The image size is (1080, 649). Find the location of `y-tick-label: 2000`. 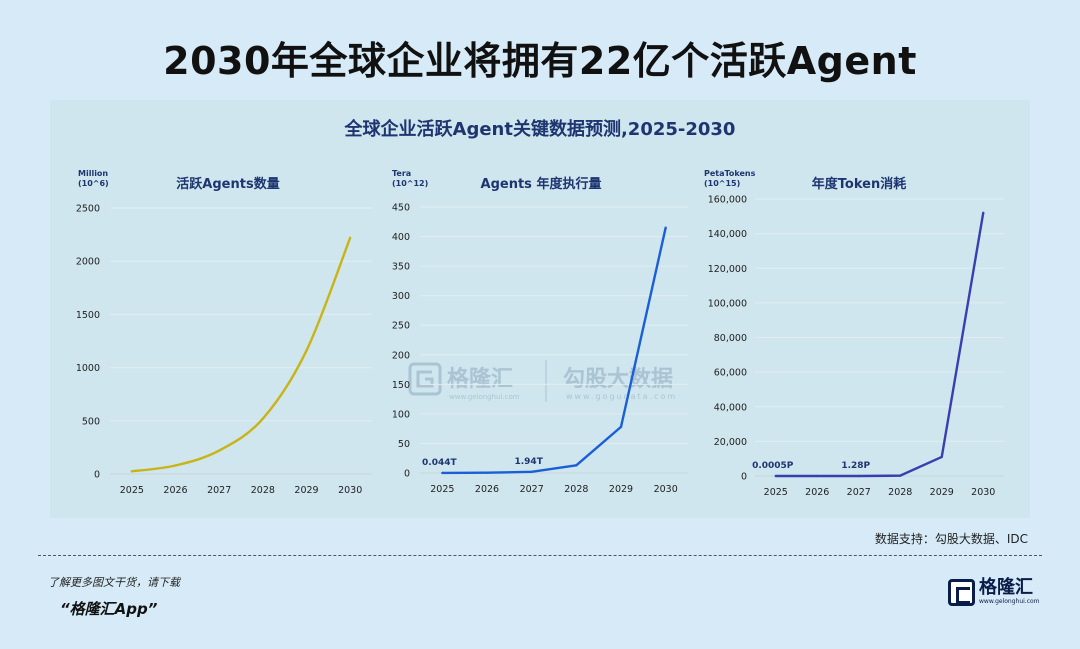

y-tick-label: 2000 is located at coordinates (88, 262).